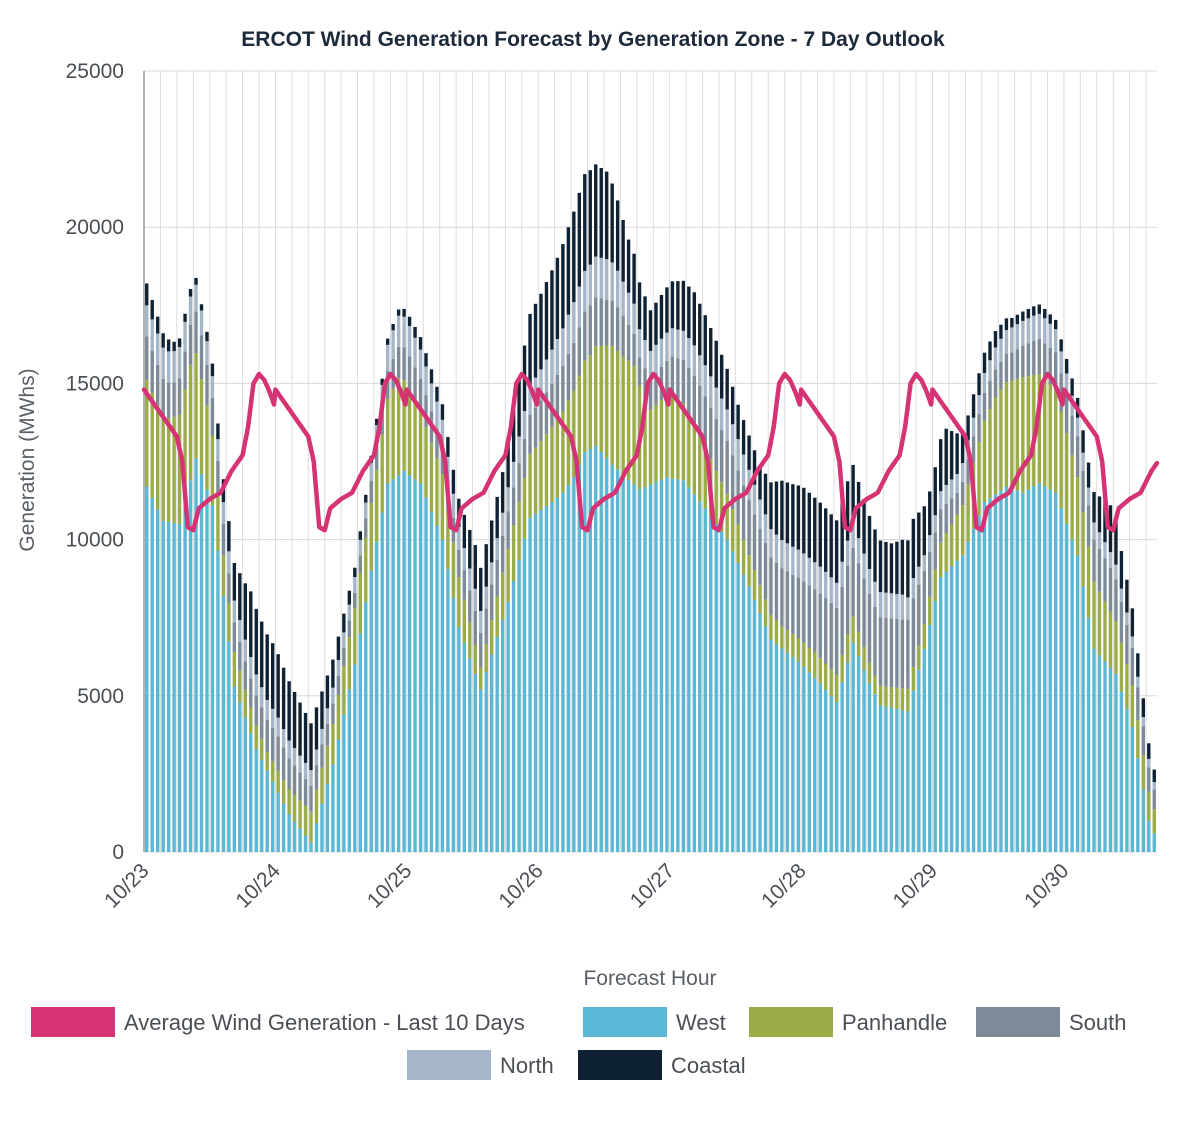  I want to click on y-tick-label: 25000, so click(95, 71).